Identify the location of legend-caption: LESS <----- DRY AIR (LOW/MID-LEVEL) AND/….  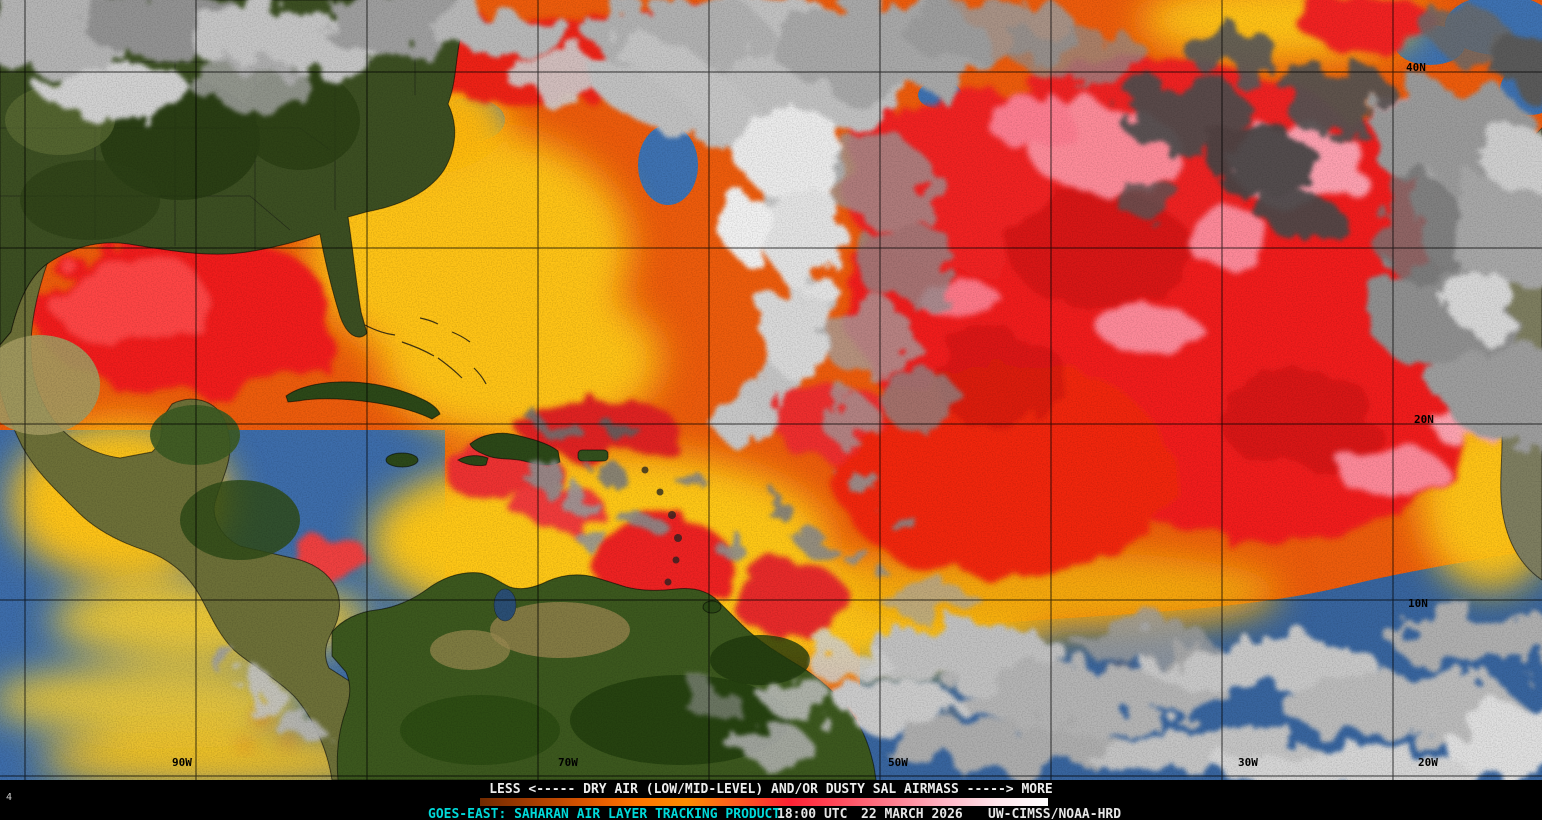
(771, 789).